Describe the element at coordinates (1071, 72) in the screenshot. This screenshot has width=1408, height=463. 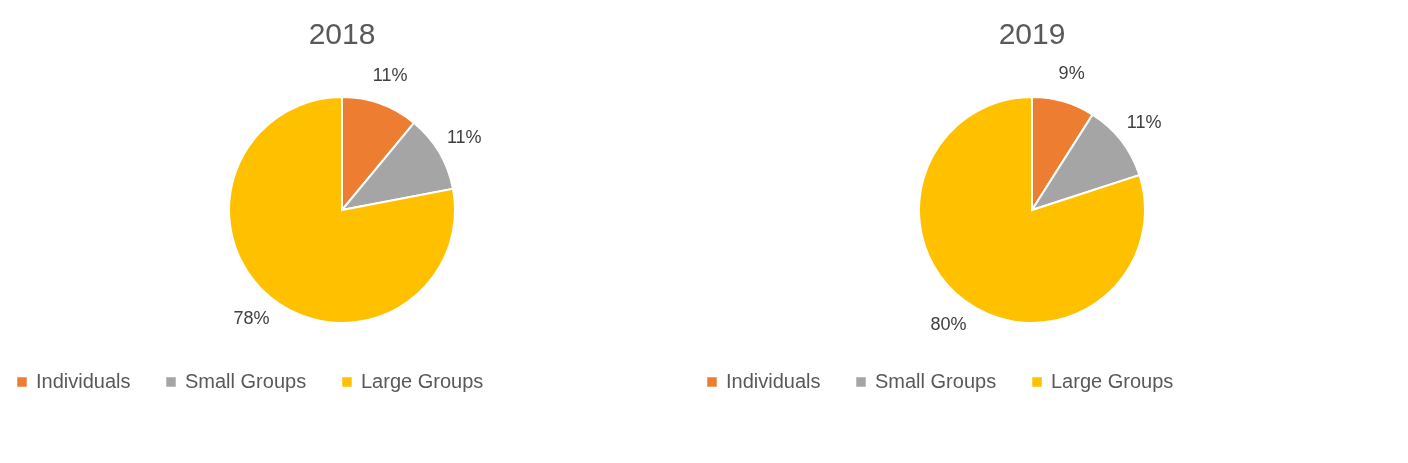
I see `data-label: 9%` at that location.